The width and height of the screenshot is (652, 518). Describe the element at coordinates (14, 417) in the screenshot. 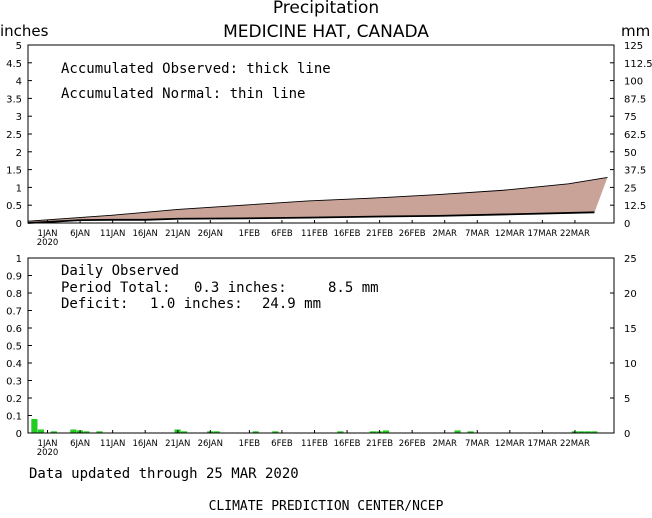

I see `y-tick-label-left: 0.1` at that location.